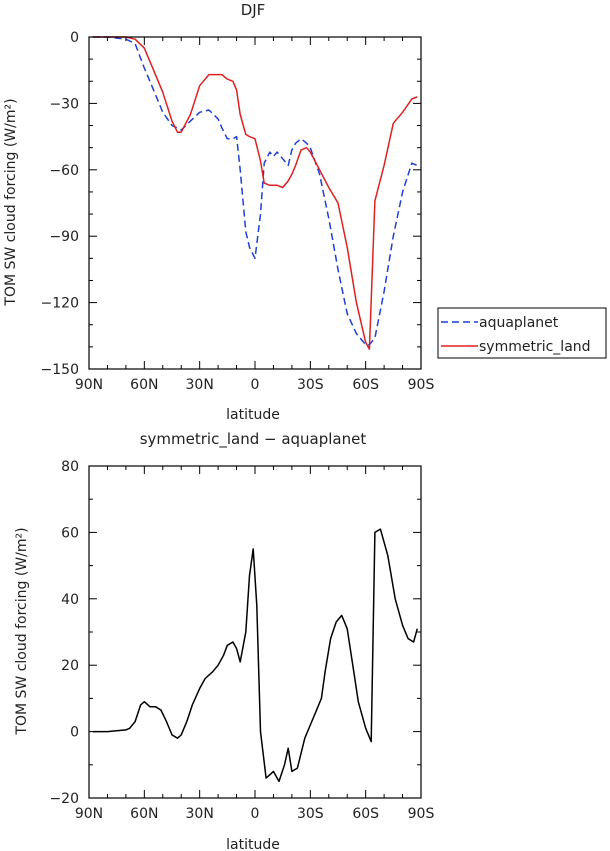  Describe the element at coordinates (60, 370) in the screenshot. I see `top-y-tick-label: −150` at that location.